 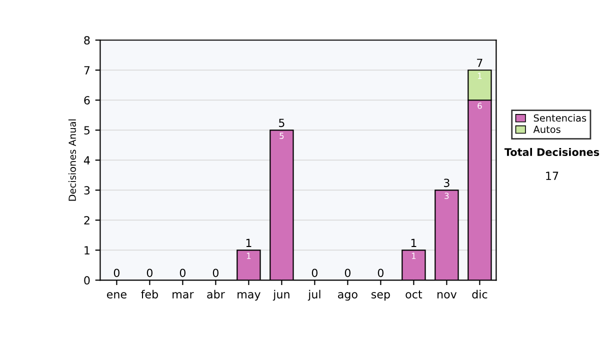 I want to click on total-label: 5, so click(x=281, y=123).